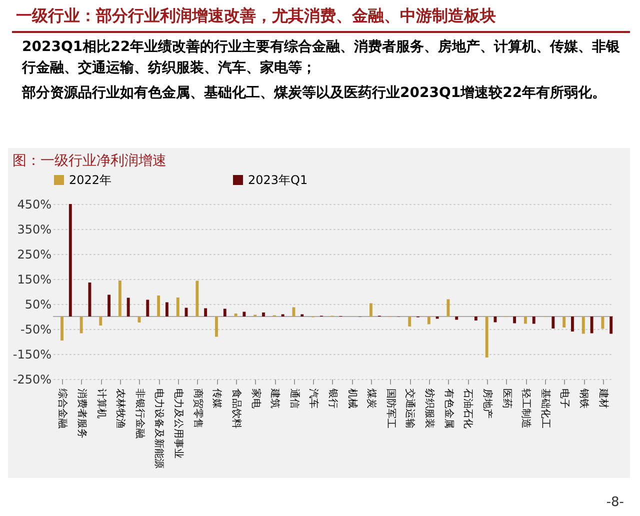  Describe the element at coordinates (34, 205) in the screenshot. I see `y-tick-label: 450%` at that location.